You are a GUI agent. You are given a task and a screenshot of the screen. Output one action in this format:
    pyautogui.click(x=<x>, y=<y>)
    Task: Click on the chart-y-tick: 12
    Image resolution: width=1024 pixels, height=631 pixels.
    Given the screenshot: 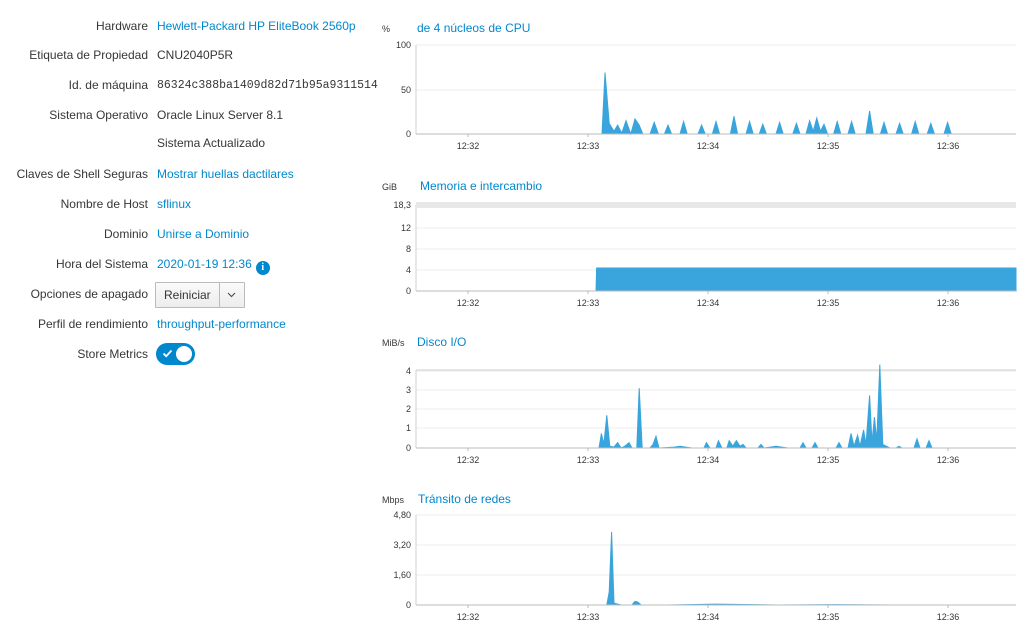 What is the action you would take?
    pyautogui.click(x=406, y=228)
    